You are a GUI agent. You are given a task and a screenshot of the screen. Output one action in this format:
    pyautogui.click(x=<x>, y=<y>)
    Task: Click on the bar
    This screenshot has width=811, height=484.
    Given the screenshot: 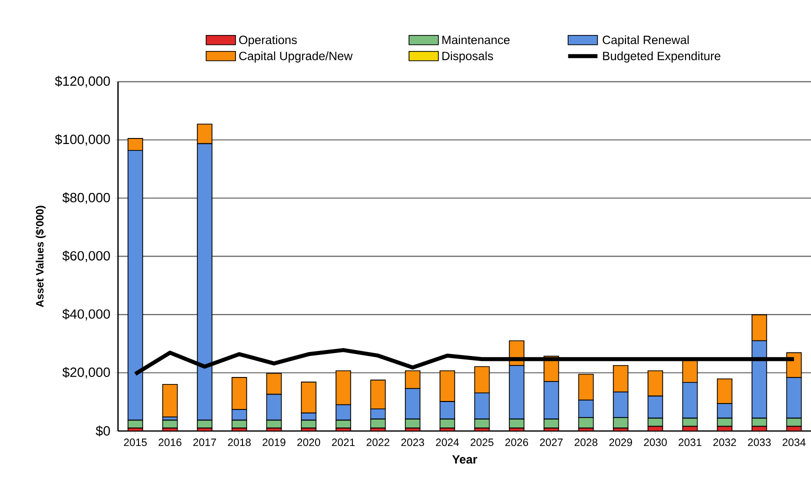 What is the action you would take?
    pyautogui.click(x=170, y=401)
    